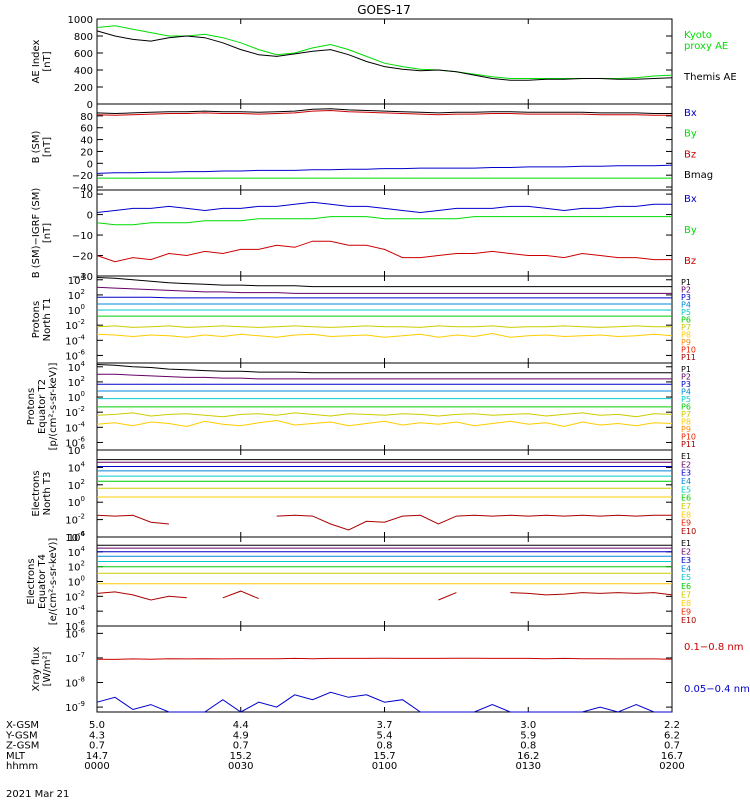 This screenshot has width=750, height=800. Describe the element at coordinates (686, 422) in the screenshot. I see `legend-item: P8` at that location.